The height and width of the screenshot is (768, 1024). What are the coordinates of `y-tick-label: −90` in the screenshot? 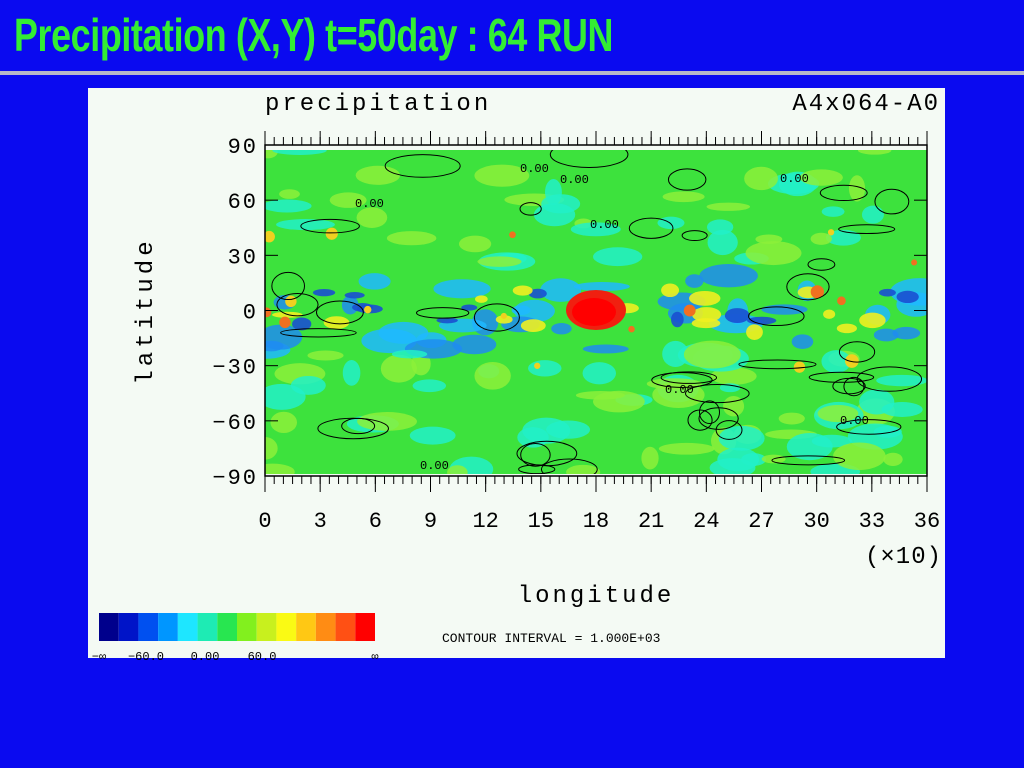 It's located at (235, 478).